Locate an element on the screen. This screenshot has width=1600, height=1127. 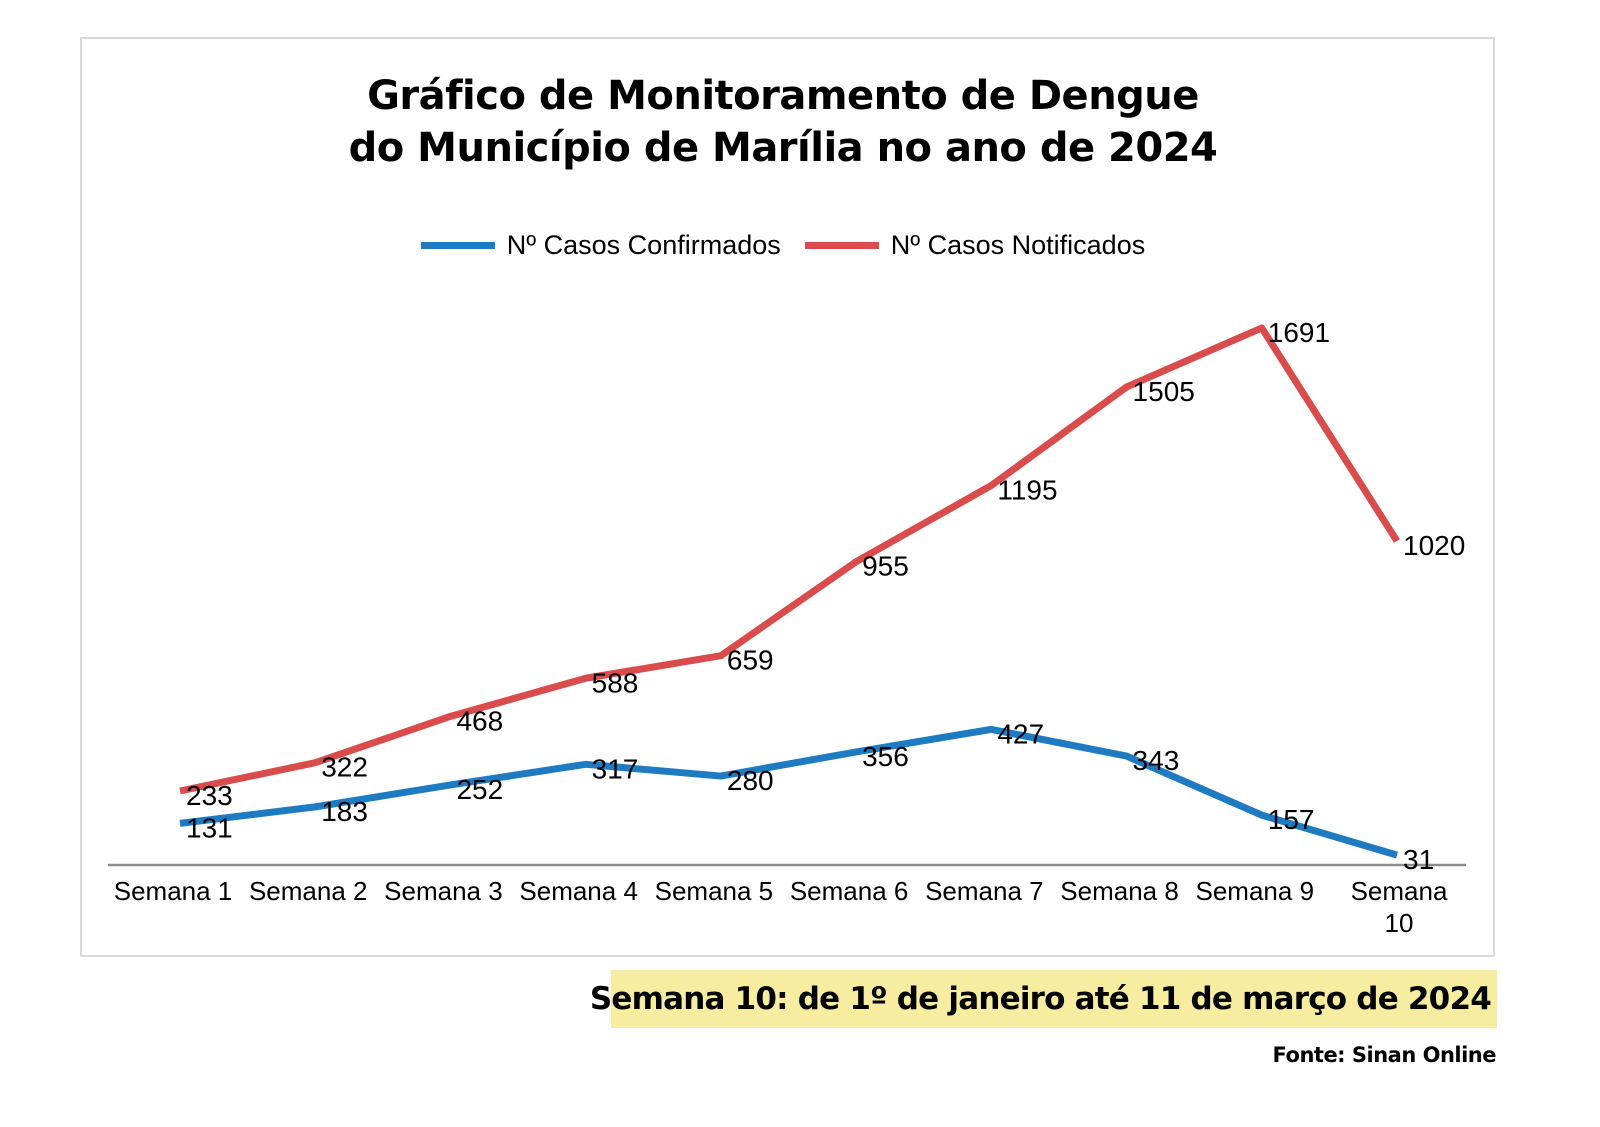
data-label-notificados: 955 is located at coordinates (885, 566).